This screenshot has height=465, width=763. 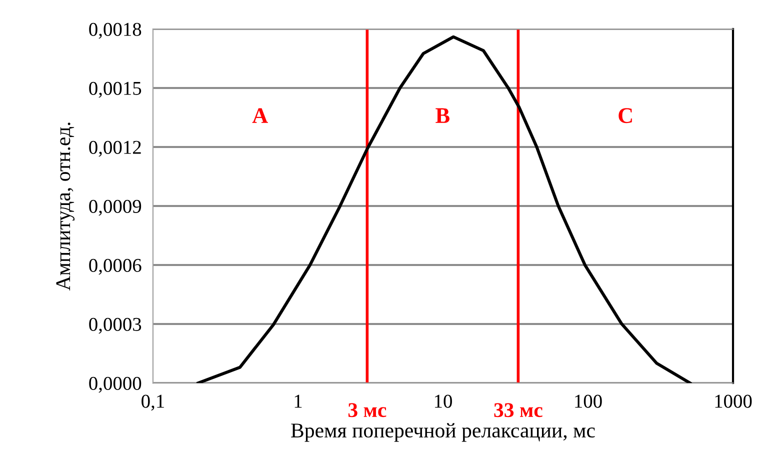 What do you see at coordinates (260, 115) in the screenshot?
I see `annotation: A` at bounding box center [260, 115].